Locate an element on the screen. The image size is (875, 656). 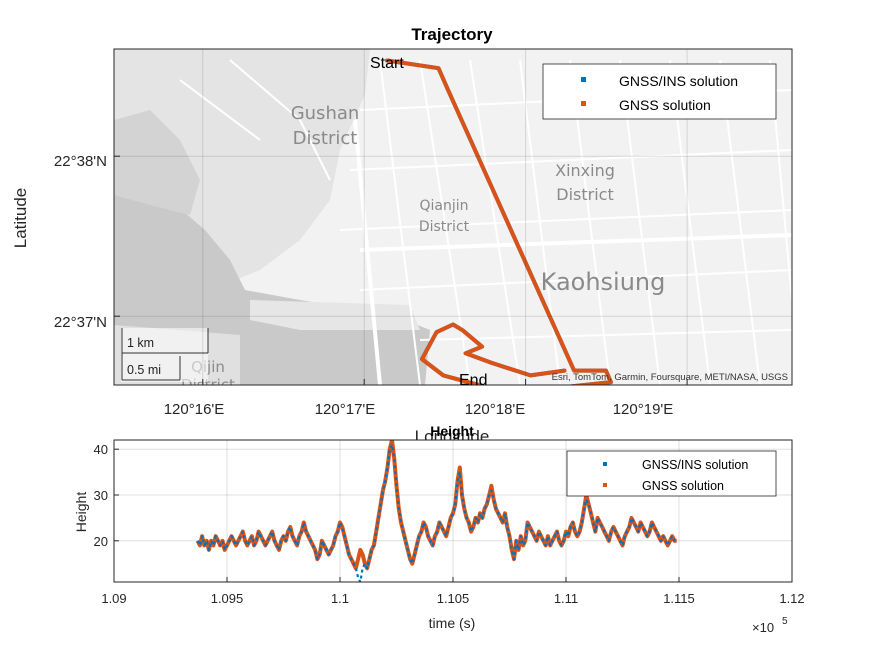
start-label: Start is located at coordinates (387, 63).